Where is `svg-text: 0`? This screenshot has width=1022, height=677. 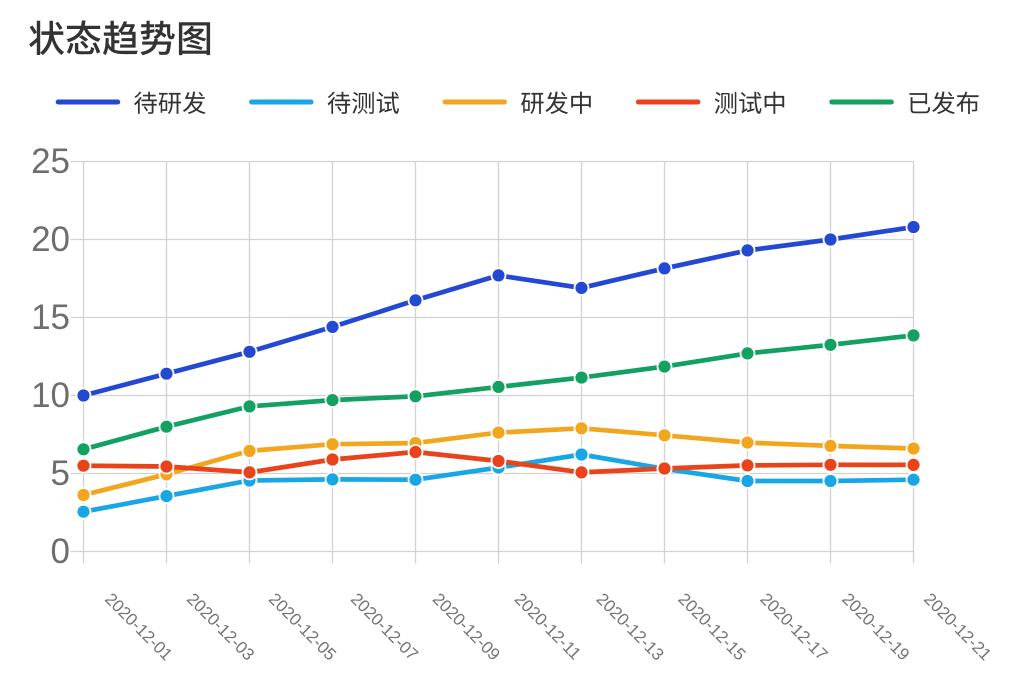 svg-text: 0 is located at coordinates (60, 551).